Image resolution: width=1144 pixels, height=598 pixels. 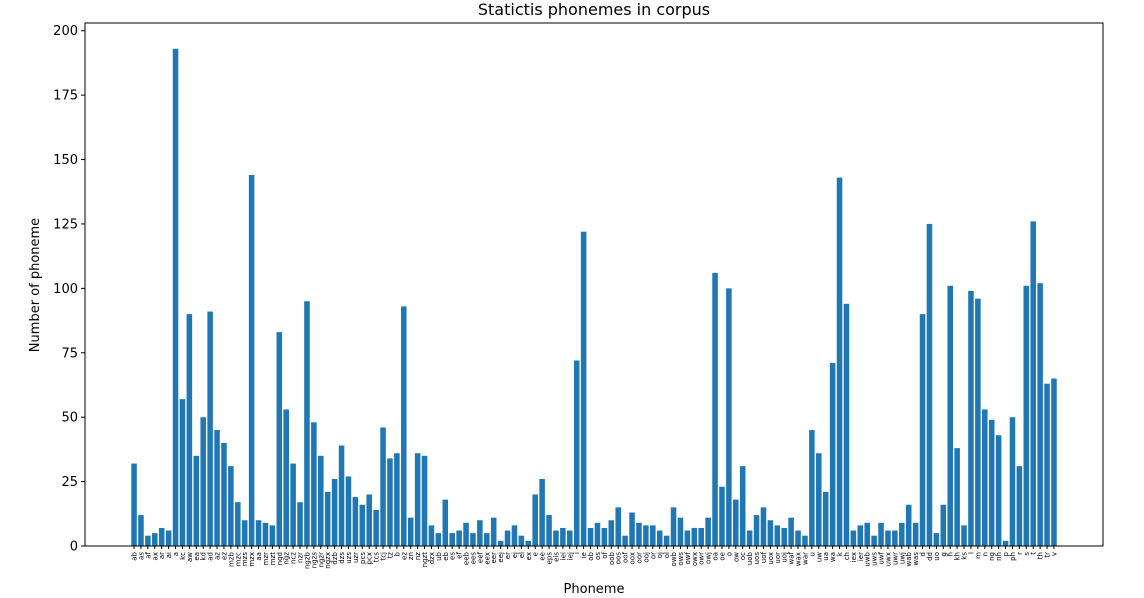 I want to click on x-tick-label: uob, so click(x=750, y=558).